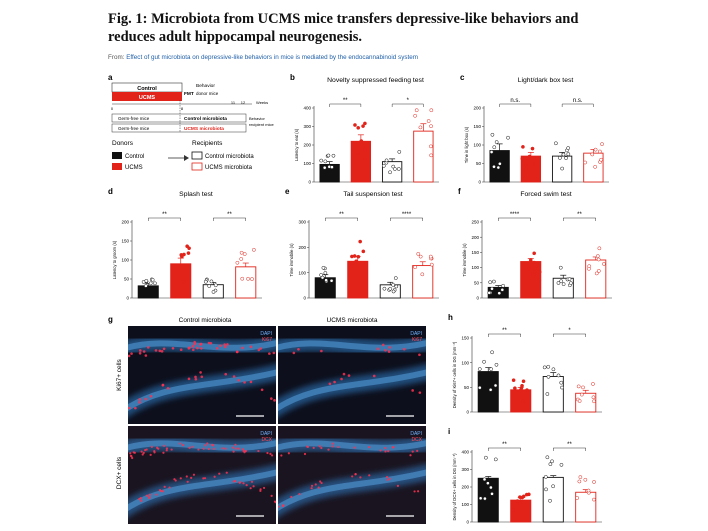 The height and width of the screenshot is (531, 708). I want to click on bar-ucms, so click(181, 281).